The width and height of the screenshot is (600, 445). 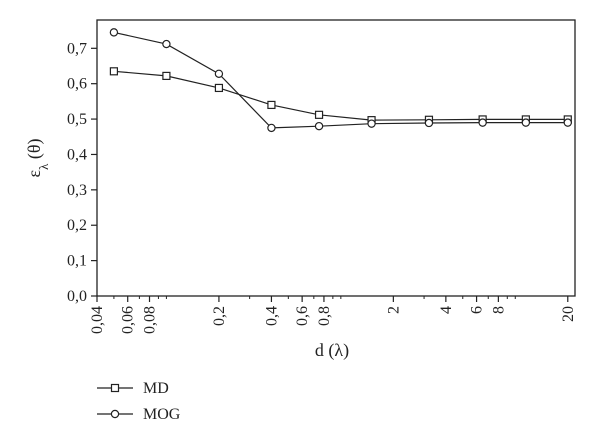 What do you see at coordinates (332, 350) in the screenshot?
I see `x-axis-title: d (λ)` at bounding box center [332, 350].